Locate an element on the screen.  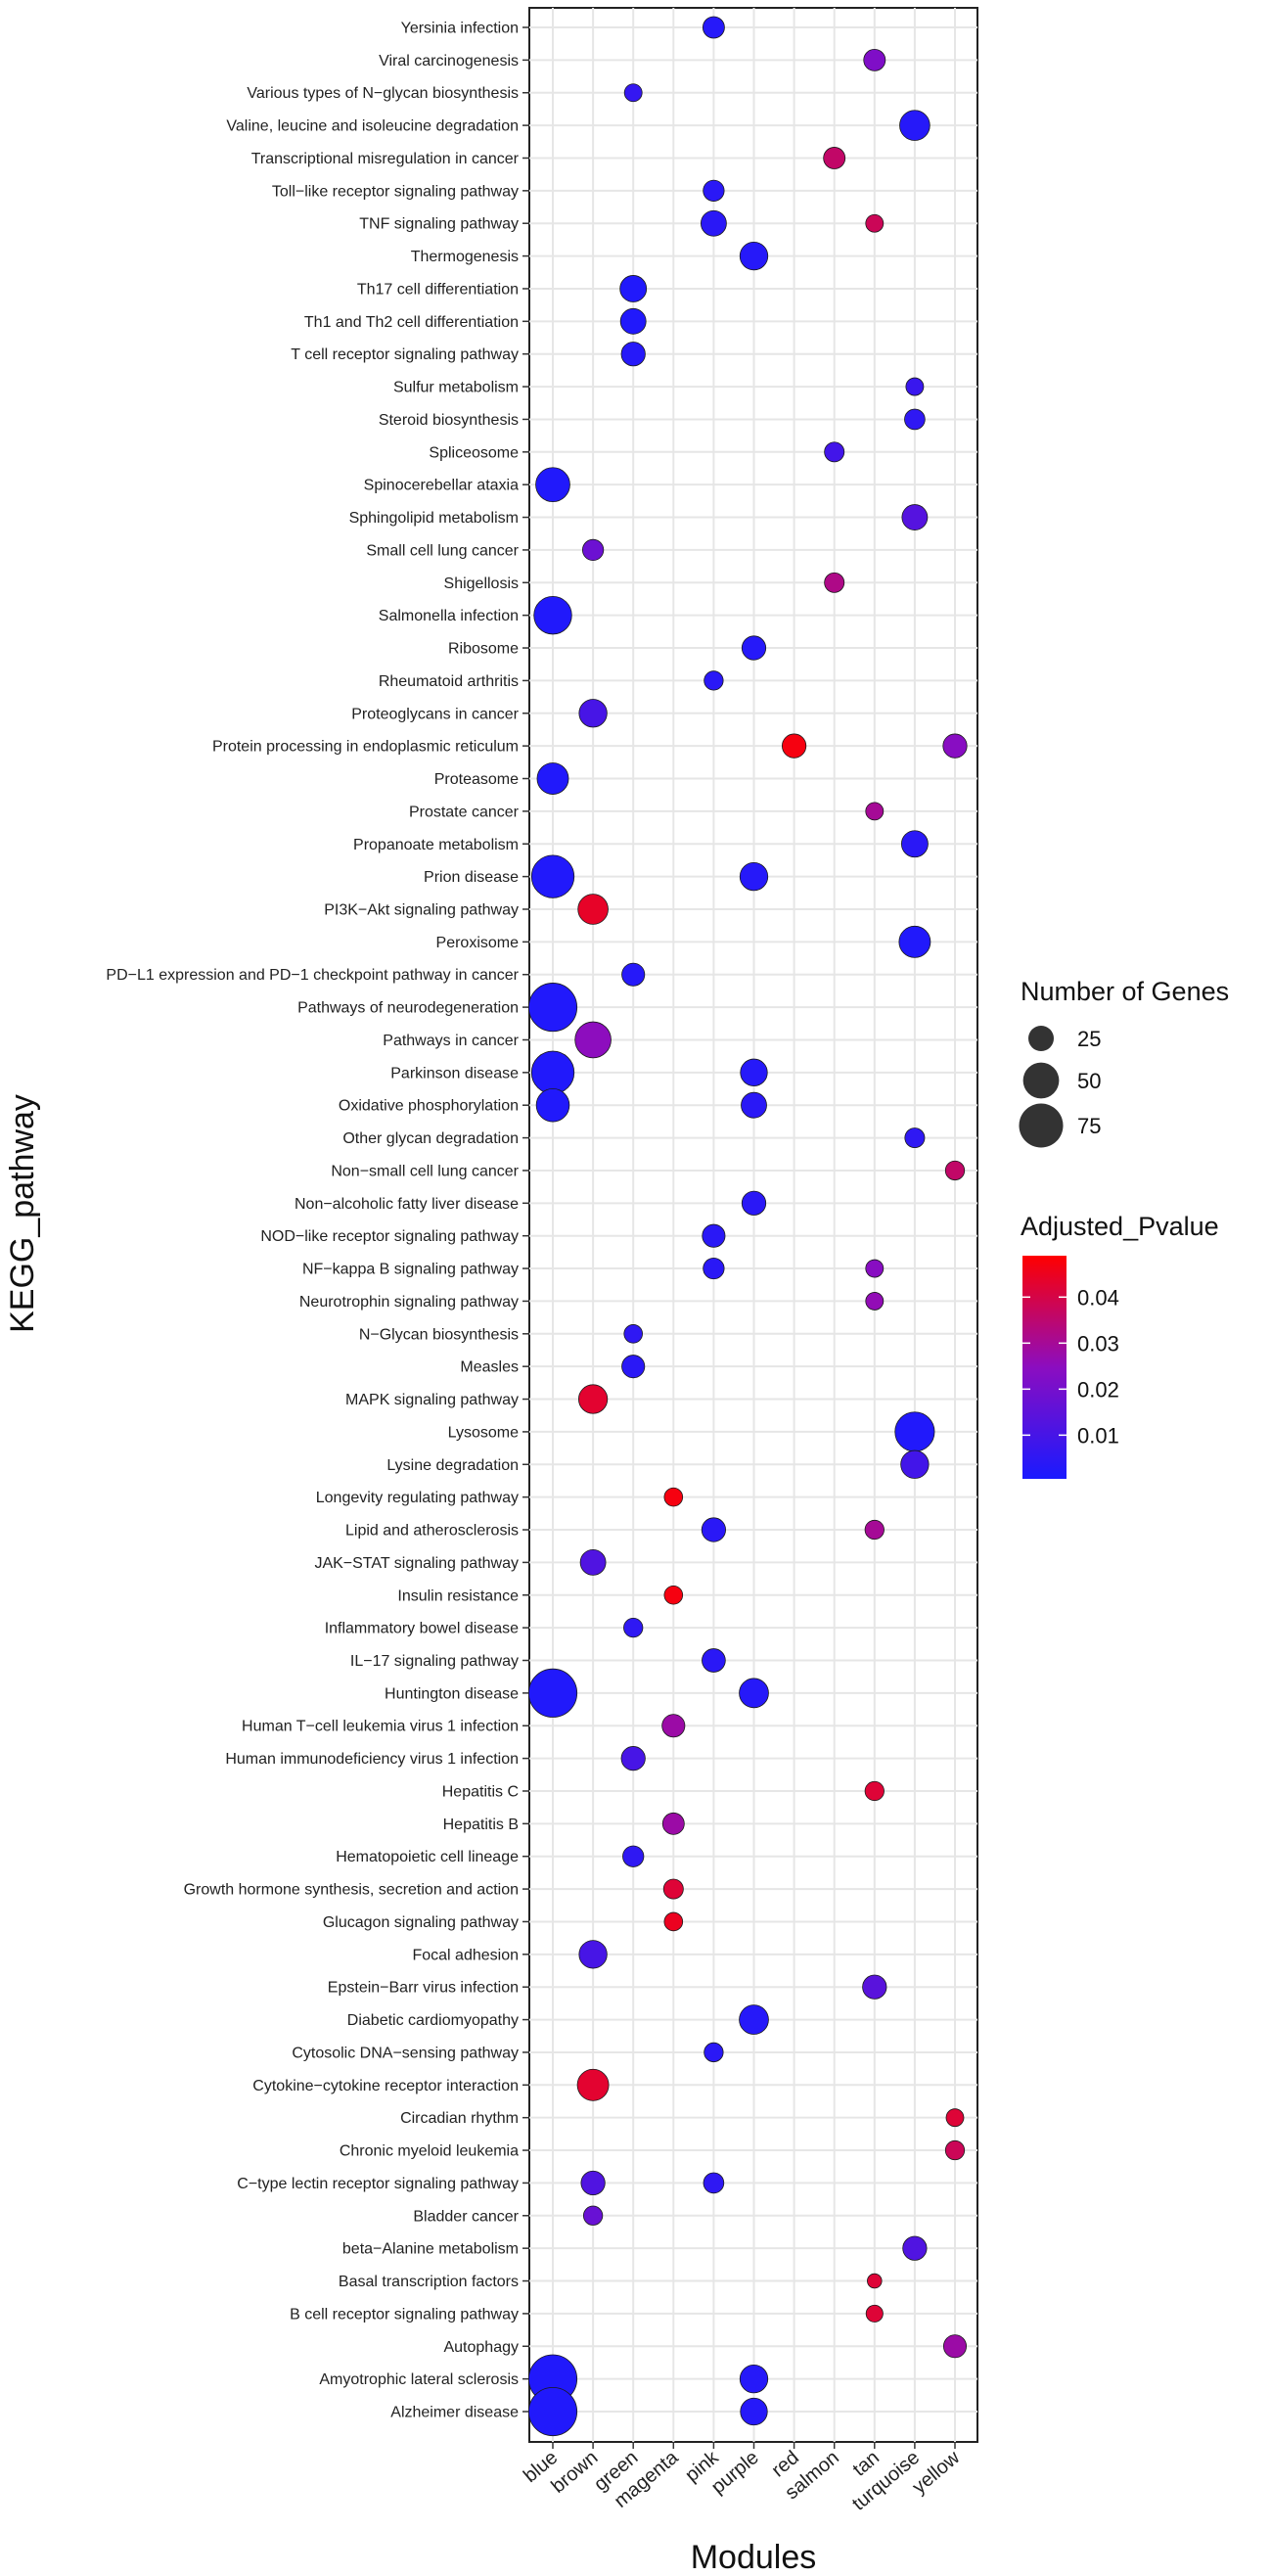
y-tick-label: PI3K−Akt signaling pathway is located at coordinates (421, 909).